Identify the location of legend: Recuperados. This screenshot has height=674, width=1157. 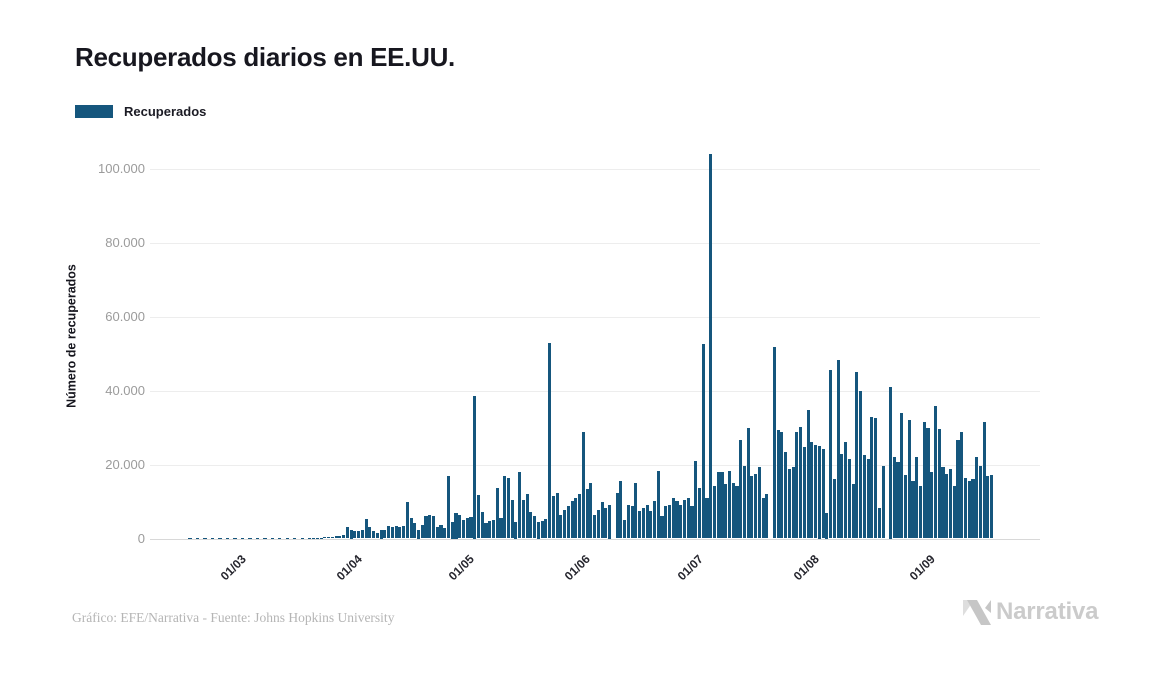
(140, 111).